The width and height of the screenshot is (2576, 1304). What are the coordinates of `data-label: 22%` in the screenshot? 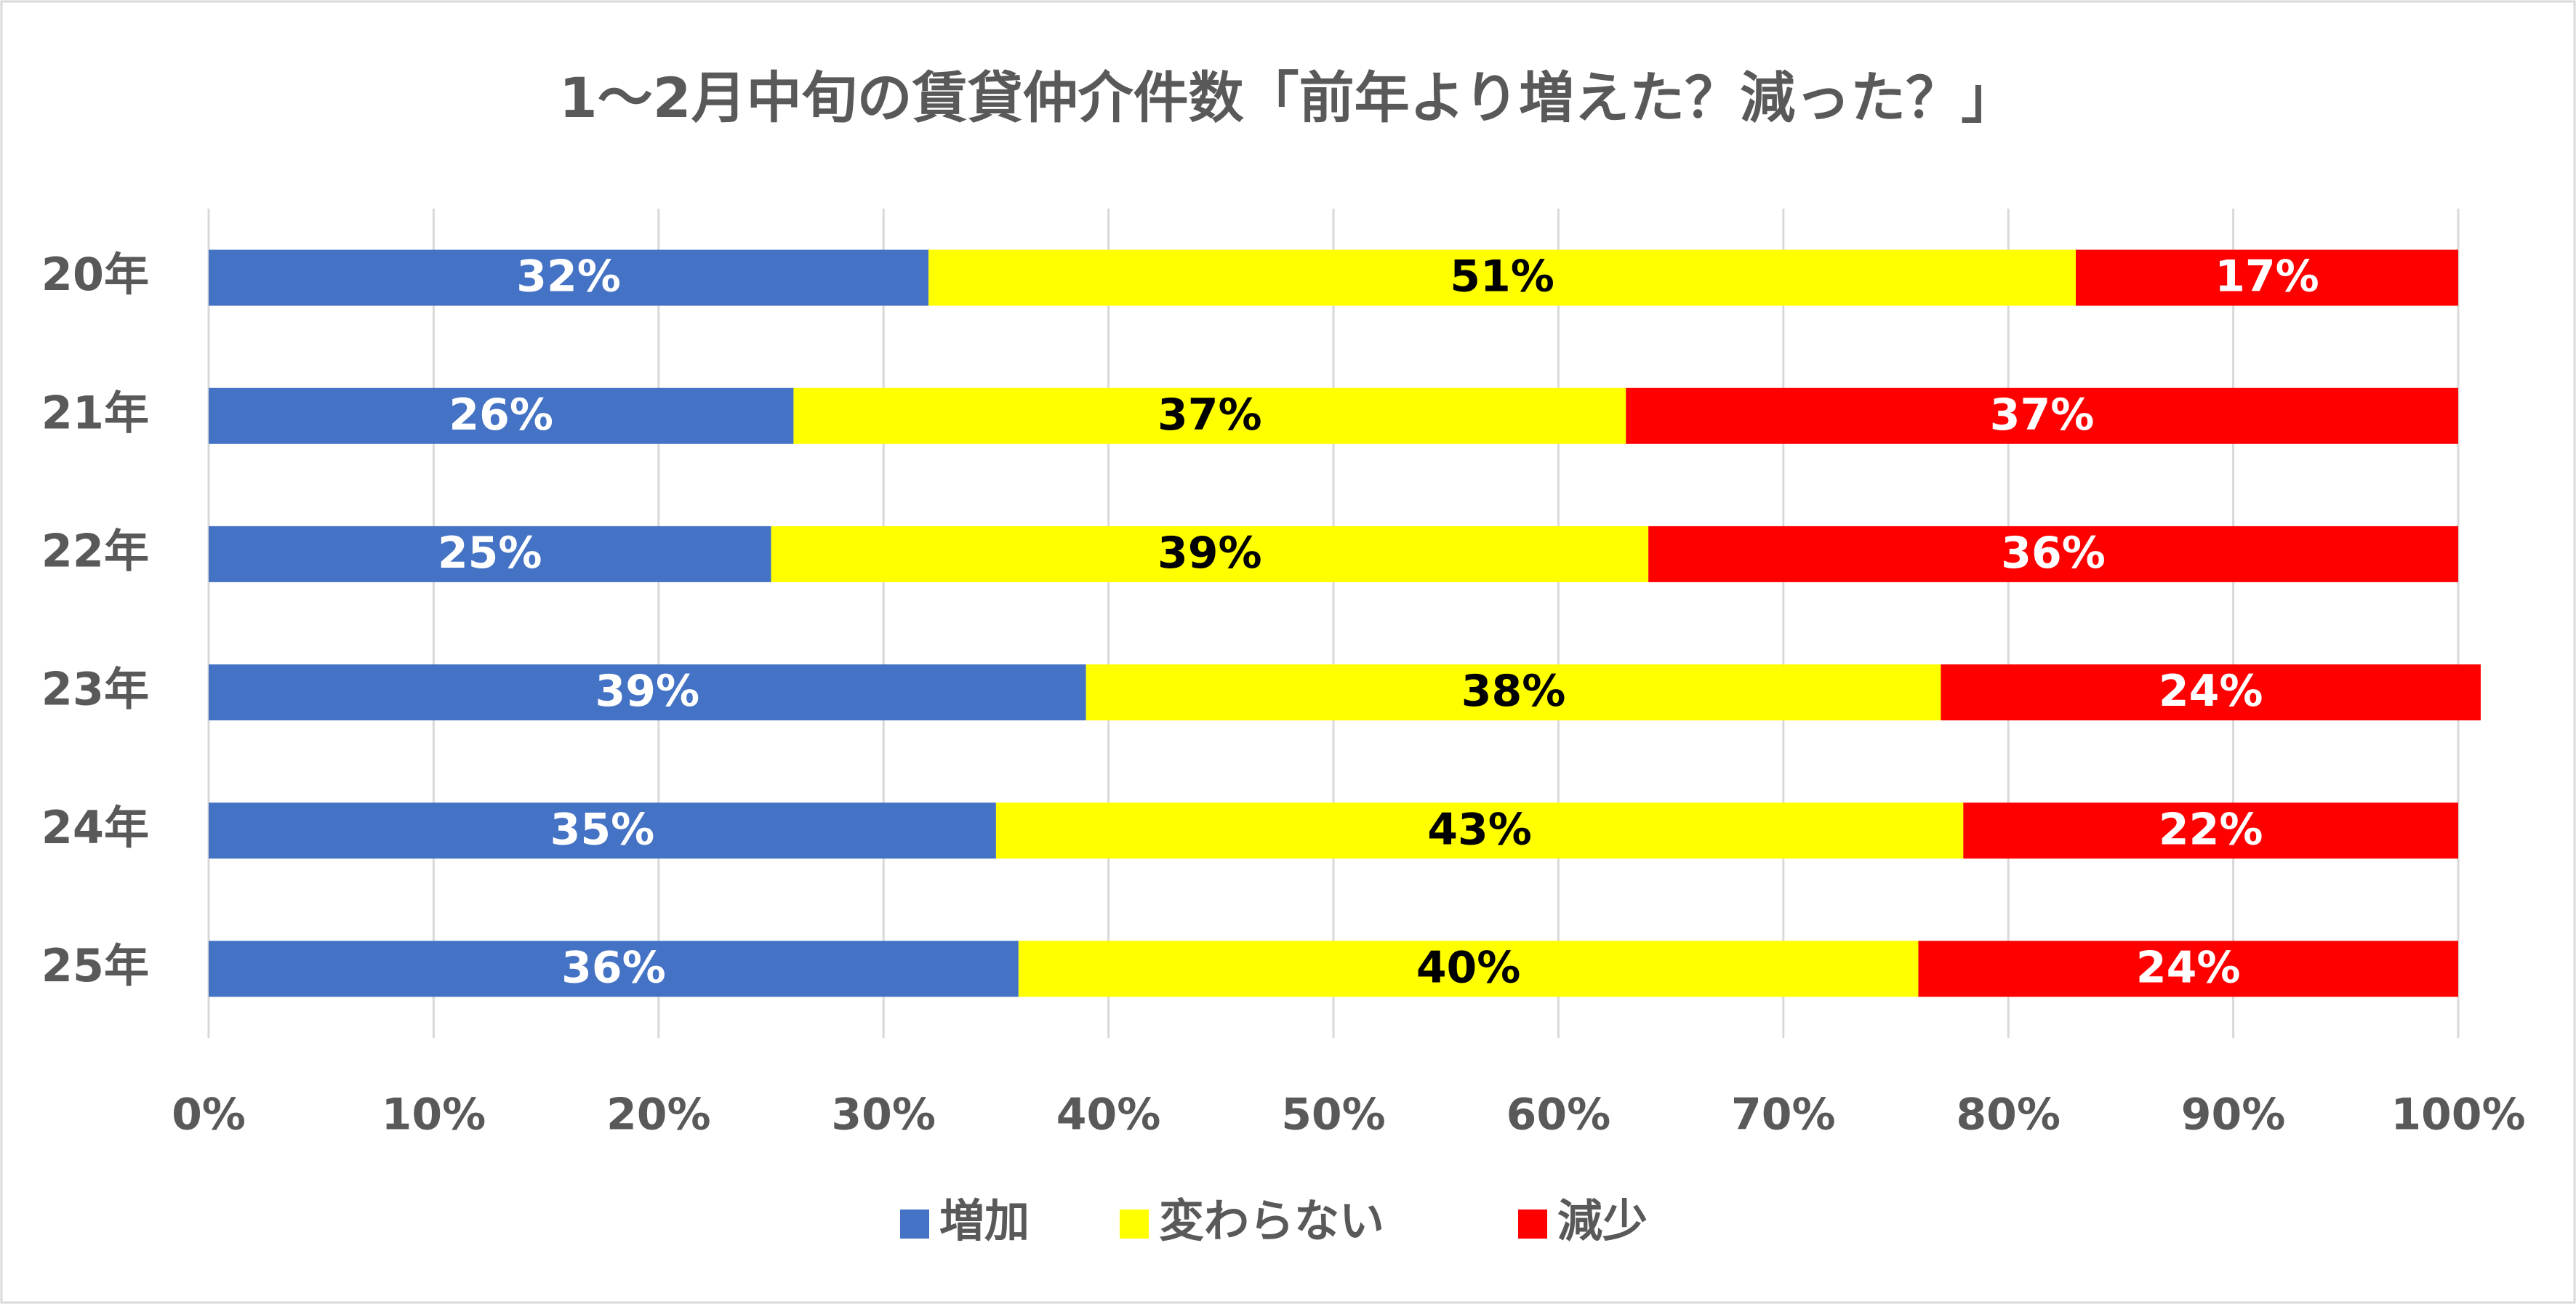 It's located at (2211, 829).